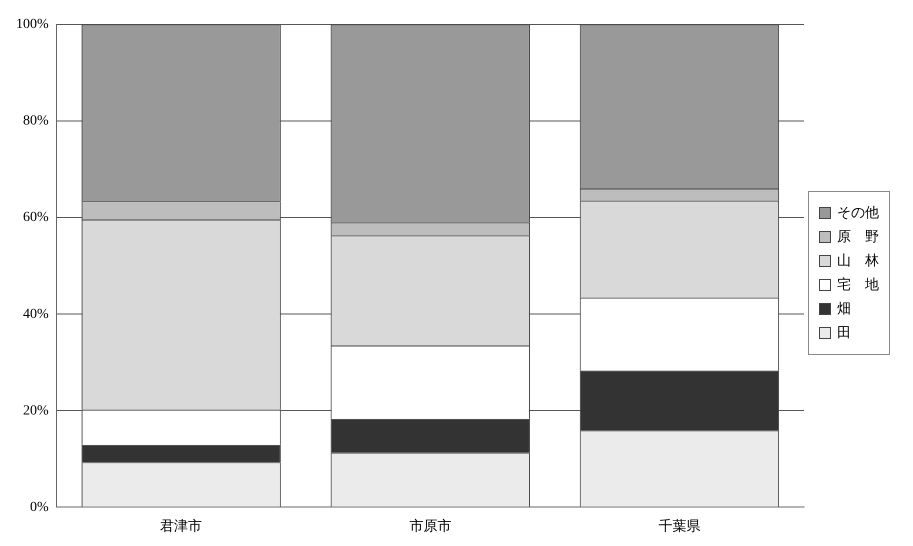 The width and height of the screenshot is (913, 546). I want to click on legend-label: 山 林, so click(858, 261).